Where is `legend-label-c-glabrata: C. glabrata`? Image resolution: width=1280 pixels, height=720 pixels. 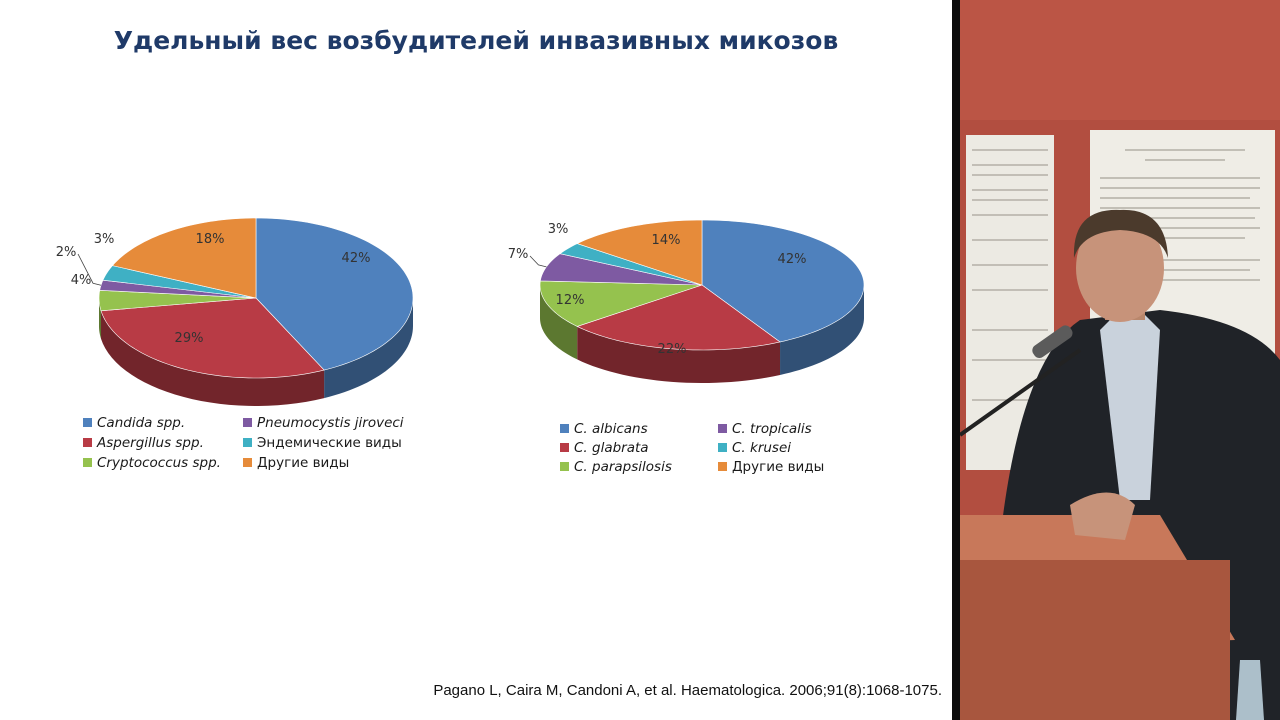 legend-label-c-glabrata: C. glabrata is located at coordinates (611, 448).